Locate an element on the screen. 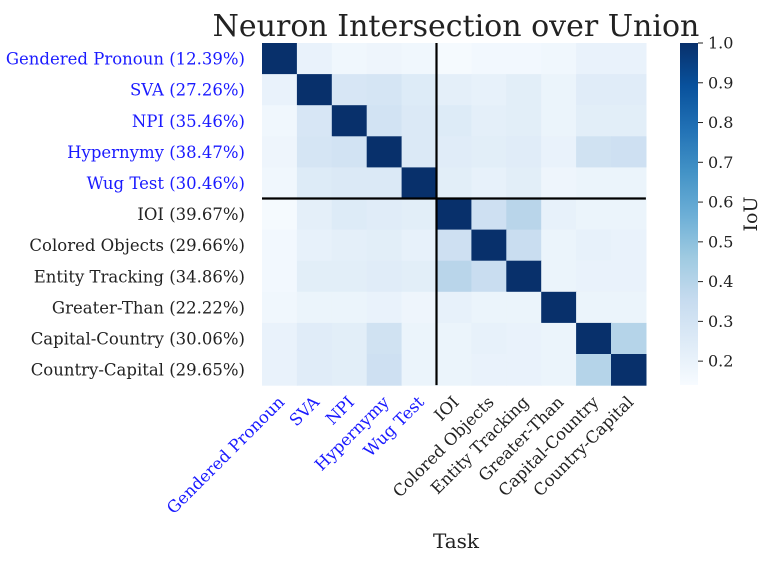  colorbar-tick-label: 0.3 is located at coordinates (720, 321).